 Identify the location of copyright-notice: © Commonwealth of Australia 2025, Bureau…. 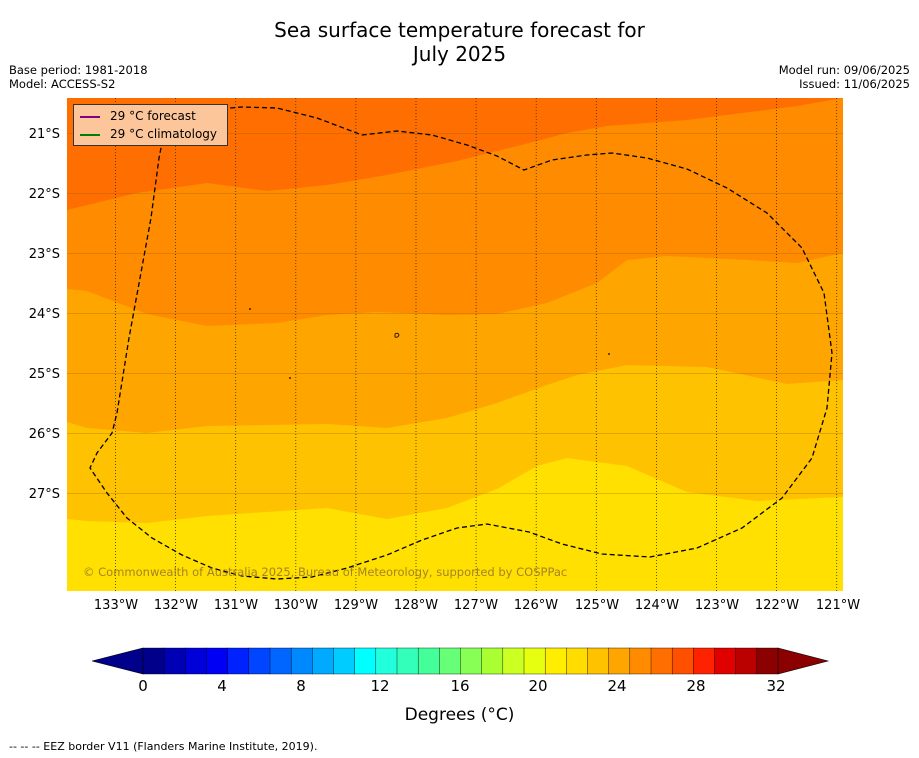
(325, 572).